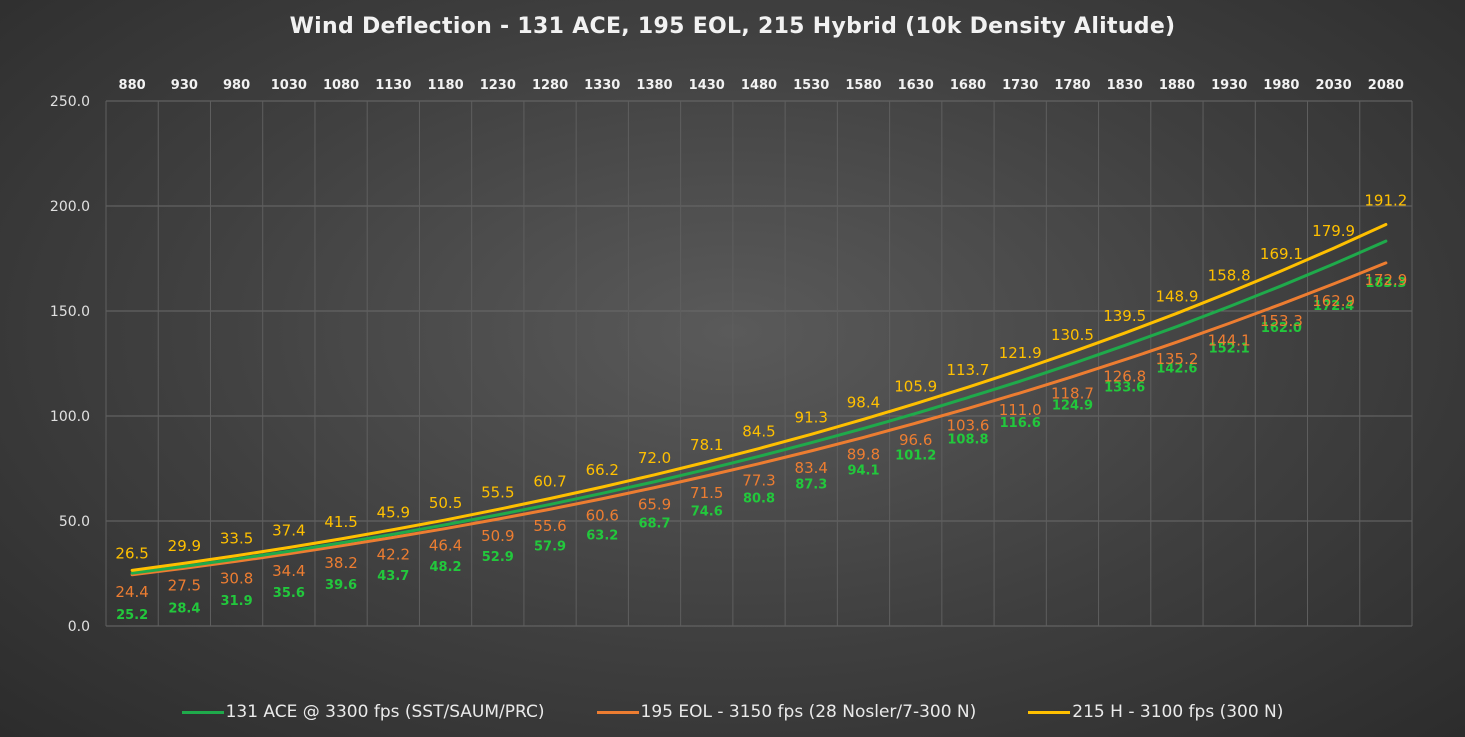  Describe the element at coordinates (340, 563) in the screenshot. I see `data-label-eol: 38.2` at that location.